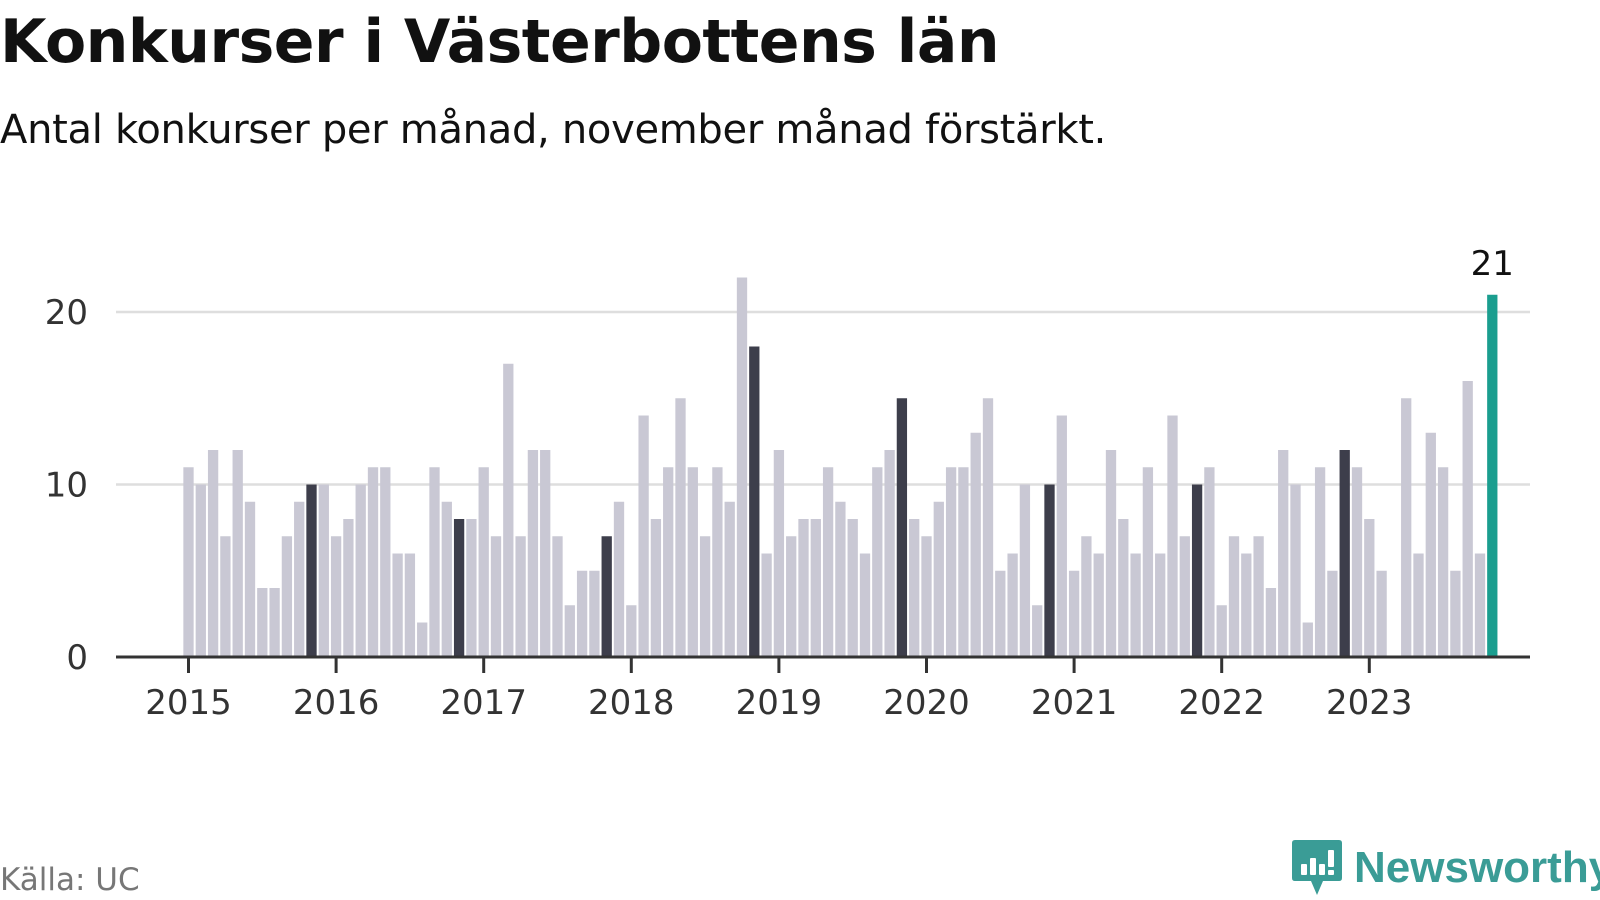  Describe the element at coordinates (483, 703) in the screenshot. I see `x-tick-label: 2017` at that location.